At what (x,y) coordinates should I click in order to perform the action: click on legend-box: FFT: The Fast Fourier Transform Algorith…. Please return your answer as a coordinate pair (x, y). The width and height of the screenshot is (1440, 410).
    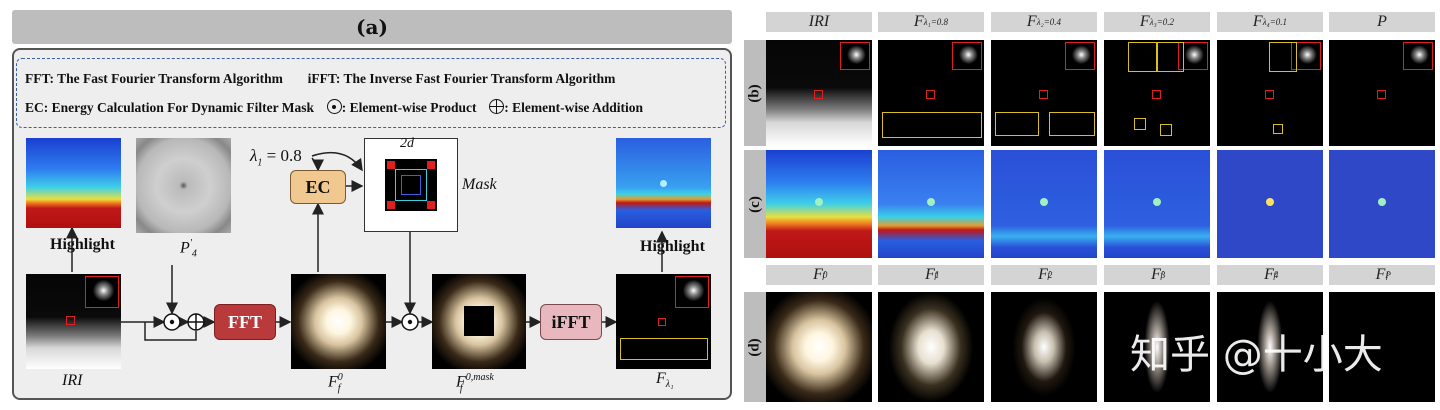
    Looking at the image, I should click on (371, 93).